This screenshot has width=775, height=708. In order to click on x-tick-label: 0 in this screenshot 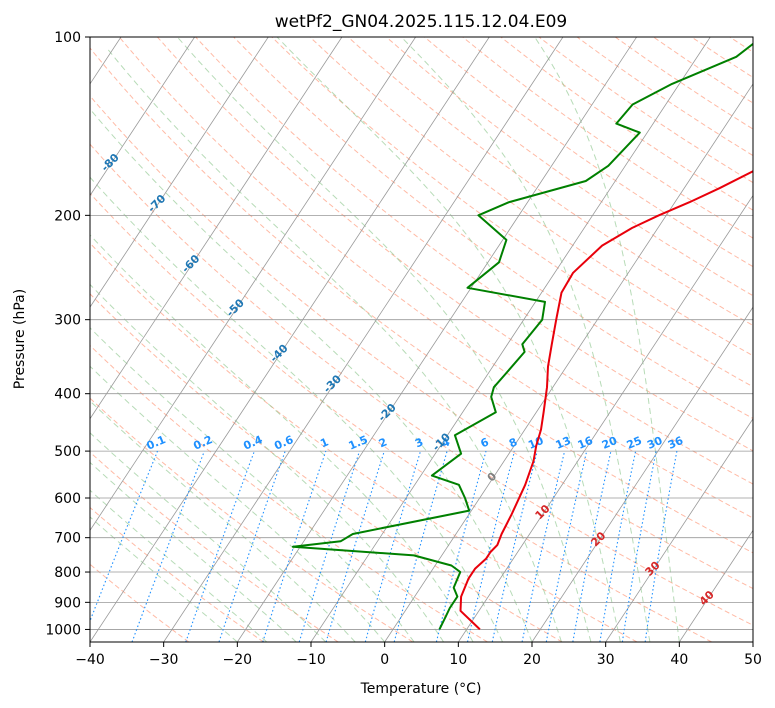, I will do `click(384, 660)`.